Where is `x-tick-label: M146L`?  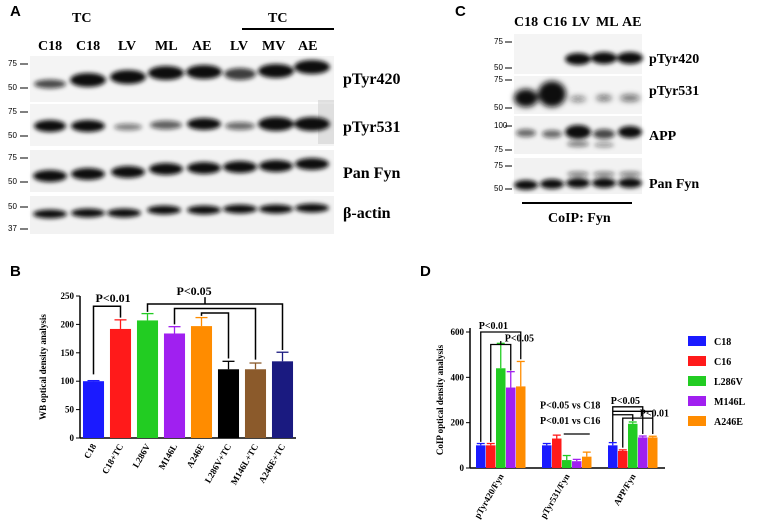 x-tick-label: M146L is located at coordinates (168, 456).